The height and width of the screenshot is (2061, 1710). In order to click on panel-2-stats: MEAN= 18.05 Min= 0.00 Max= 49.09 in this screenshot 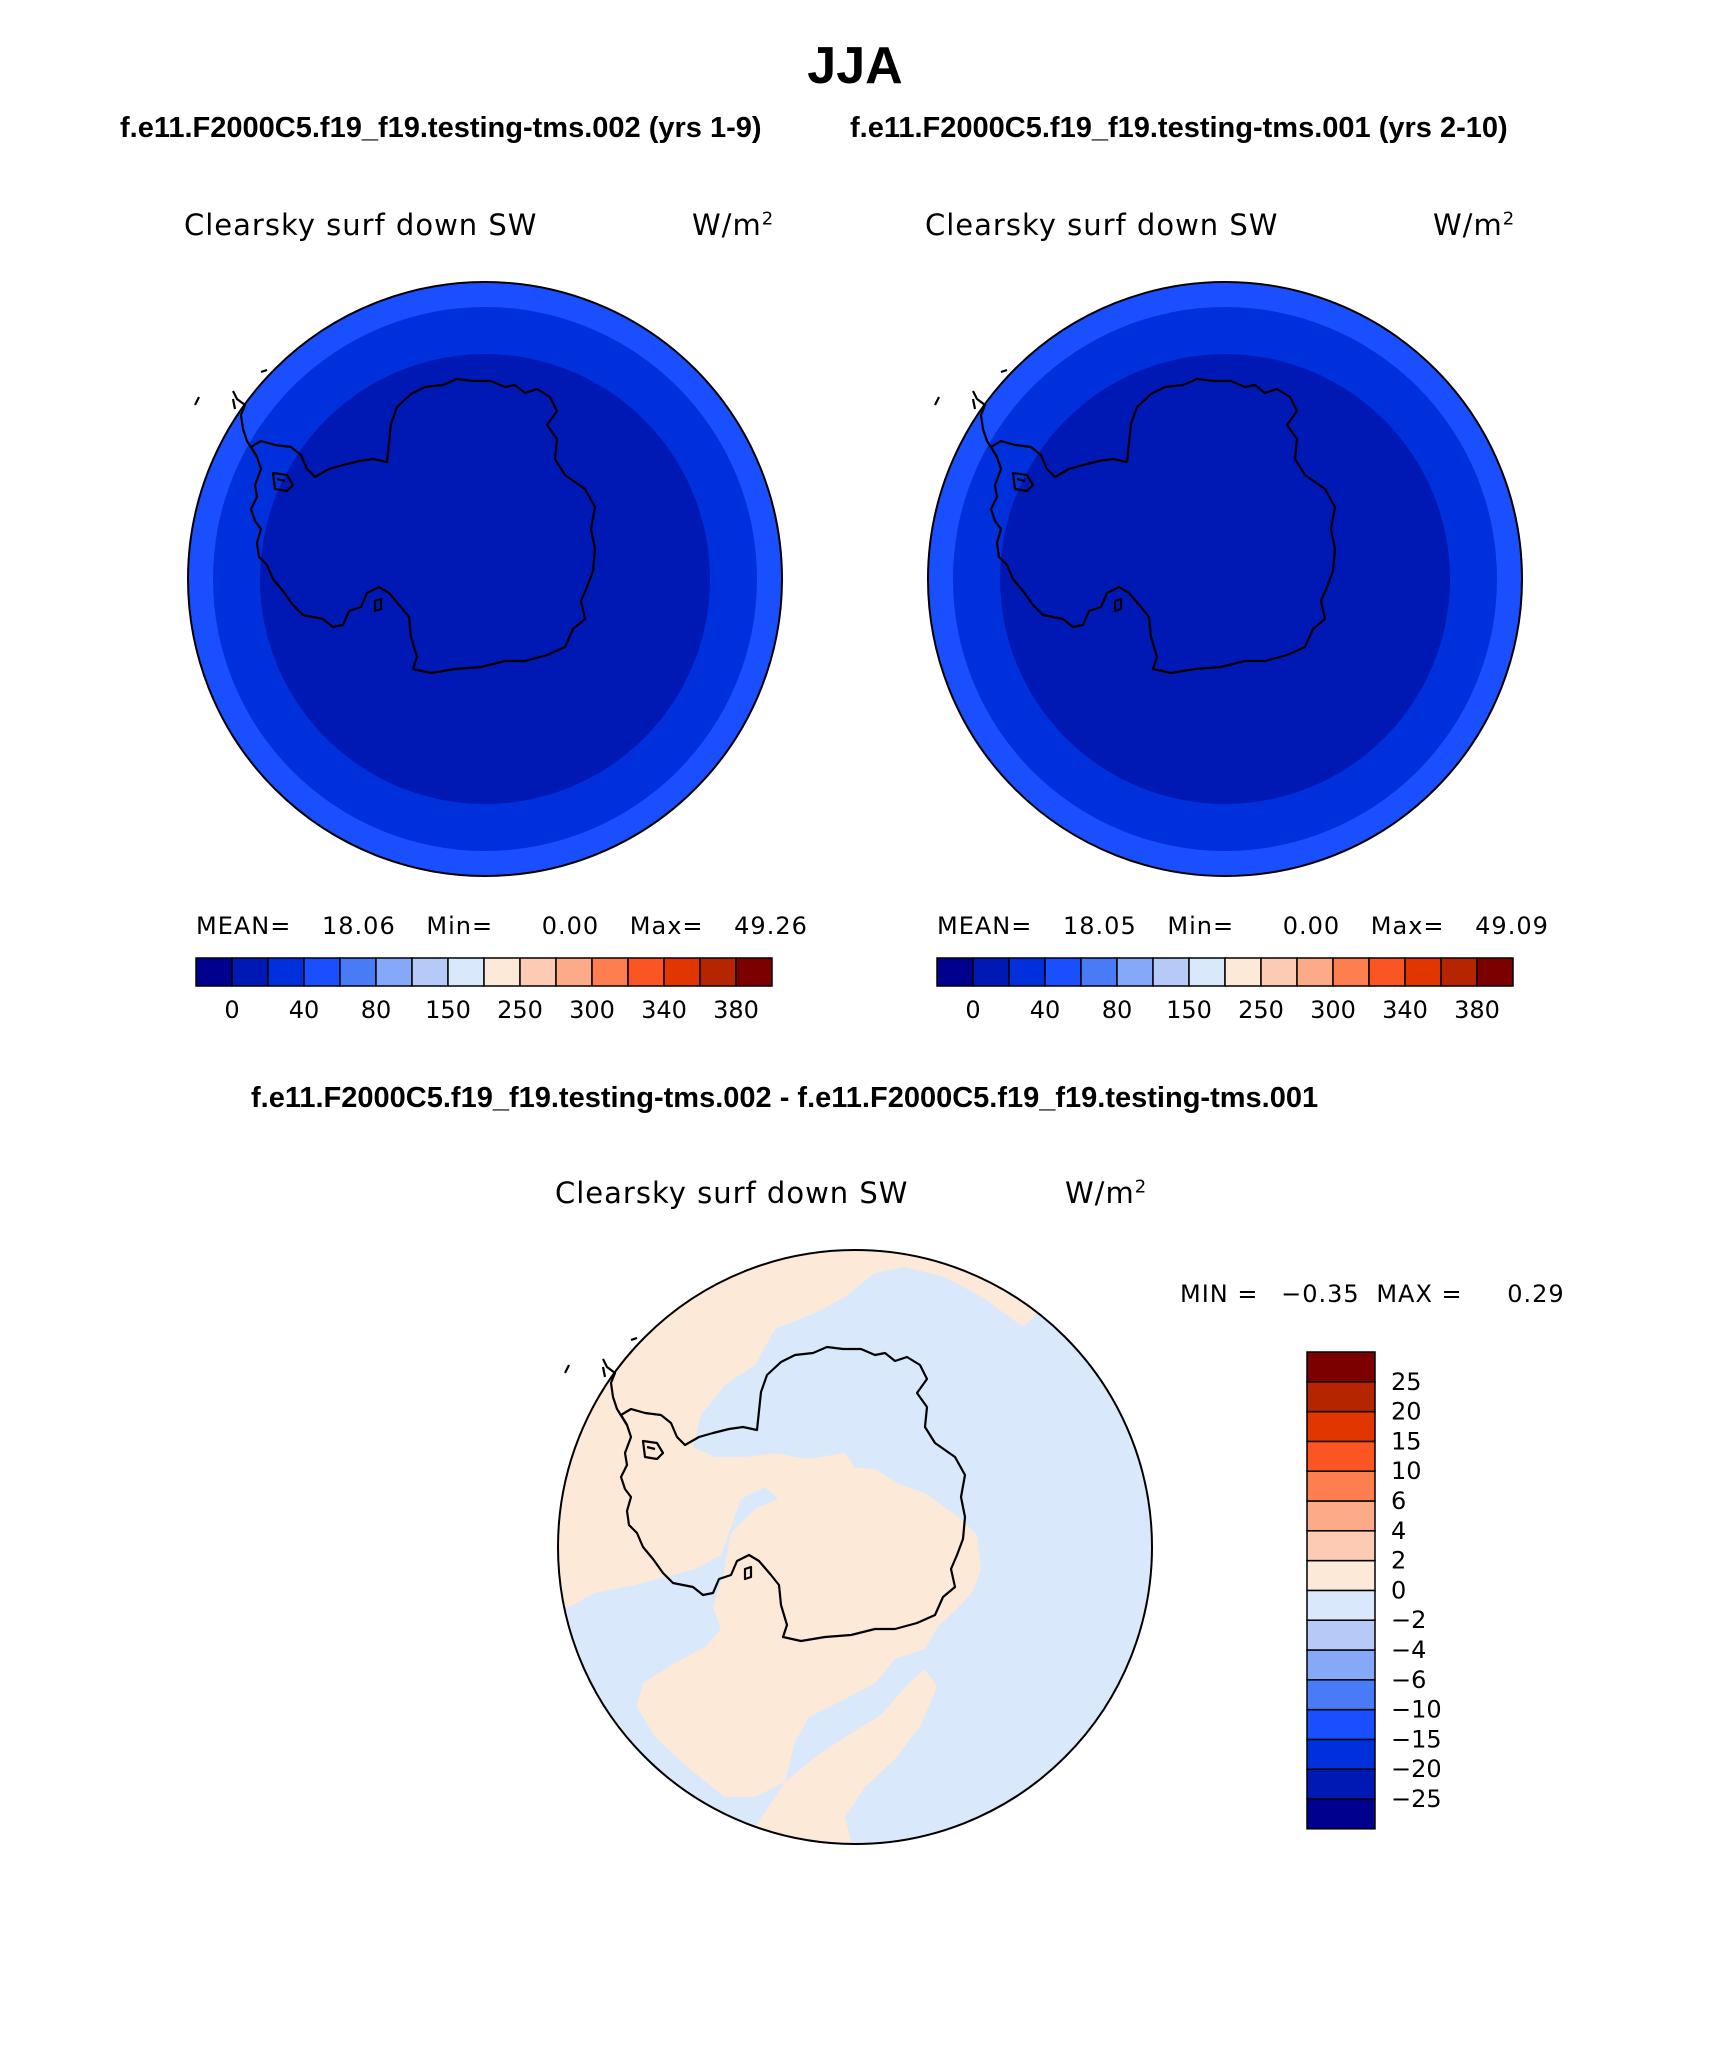, I will do `click(1243, 926)`.